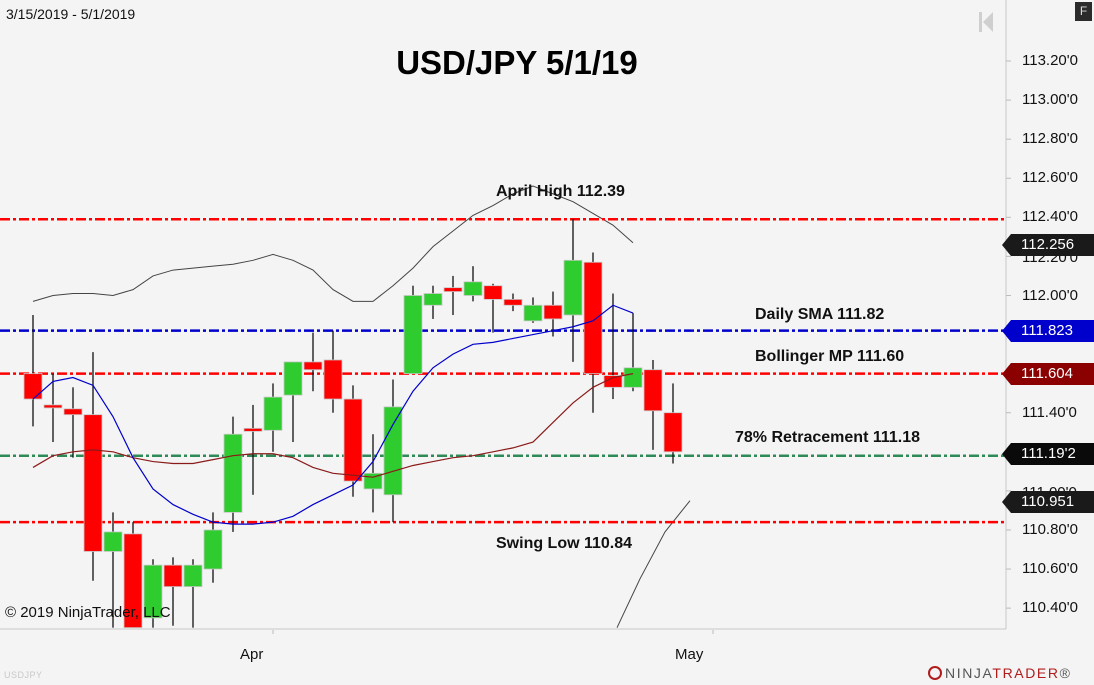 This screenshot has width=1094, height=685. What do you see at coordinates (820, 314) in the screenshot?
I see `annotation-daily-sma: Daily SMA 111.82` at bounding box center [820, 314].